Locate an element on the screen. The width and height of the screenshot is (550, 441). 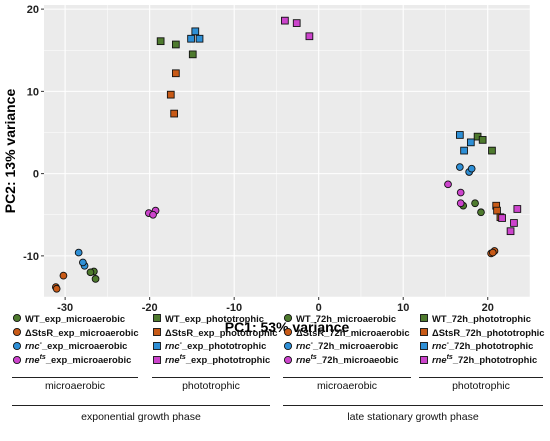
y-axis-title: PC2: 13% variance is located at coordinates (10, 151).